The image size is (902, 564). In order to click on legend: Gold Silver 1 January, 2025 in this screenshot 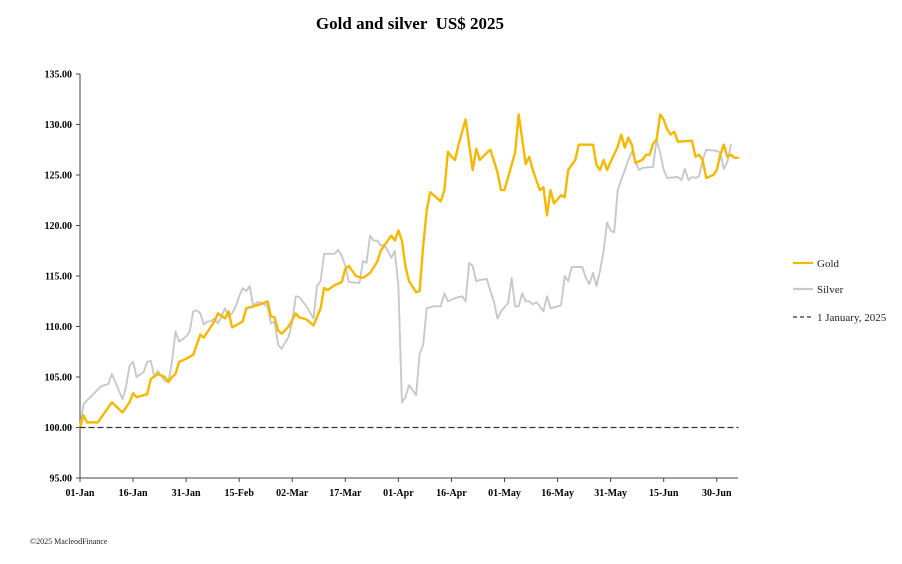, I will do `click(840, 291)`.